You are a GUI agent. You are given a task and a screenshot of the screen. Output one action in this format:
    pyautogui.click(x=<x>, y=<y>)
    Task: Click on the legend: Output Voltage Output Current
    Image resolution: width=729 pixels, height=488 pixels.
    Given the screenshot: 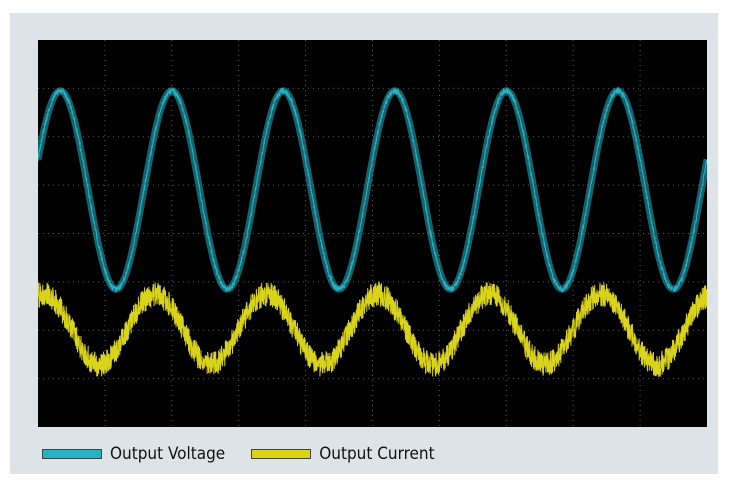 What is the action you would take?
    pyautogui.click(x=251, y=454)
    